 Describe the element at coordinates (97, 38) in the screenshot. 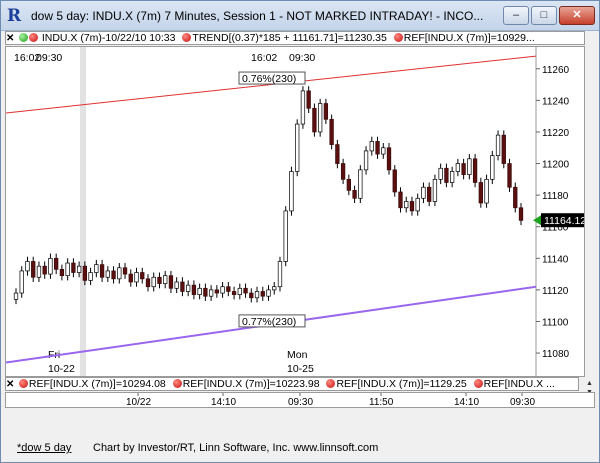

I see `legend-symbol: INDU.X (7m)-10/22/10 10:33` at that location.